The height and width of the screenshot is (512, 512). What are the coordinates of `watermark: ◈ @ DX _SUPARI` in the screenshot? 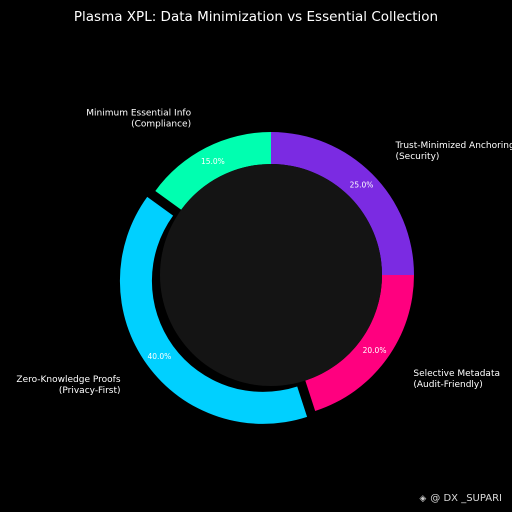 It's located at (460, 498).